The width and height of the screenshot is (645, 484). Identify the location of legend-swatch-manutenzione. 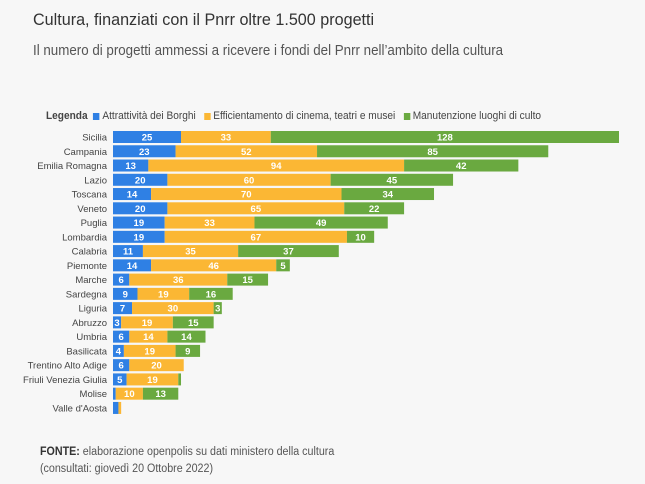
(406, 116).